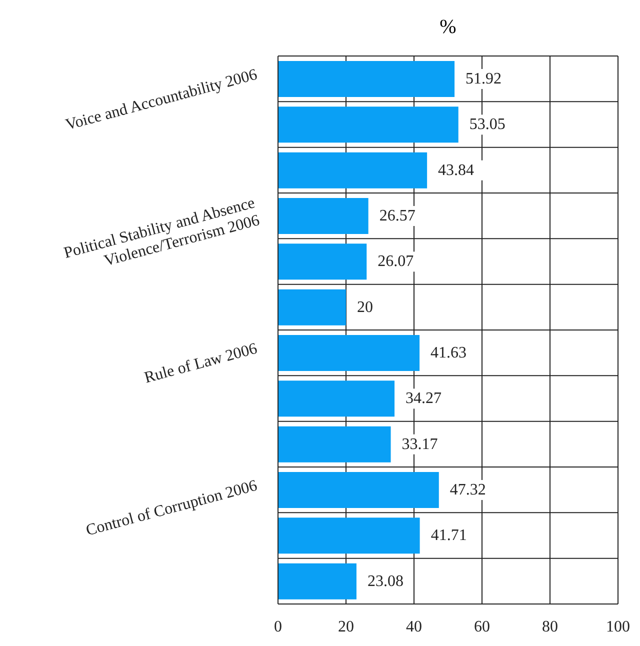  Describe the element at coordinates (550, 627) in the screenshot. I see `x-tick-label: 80` at that location.